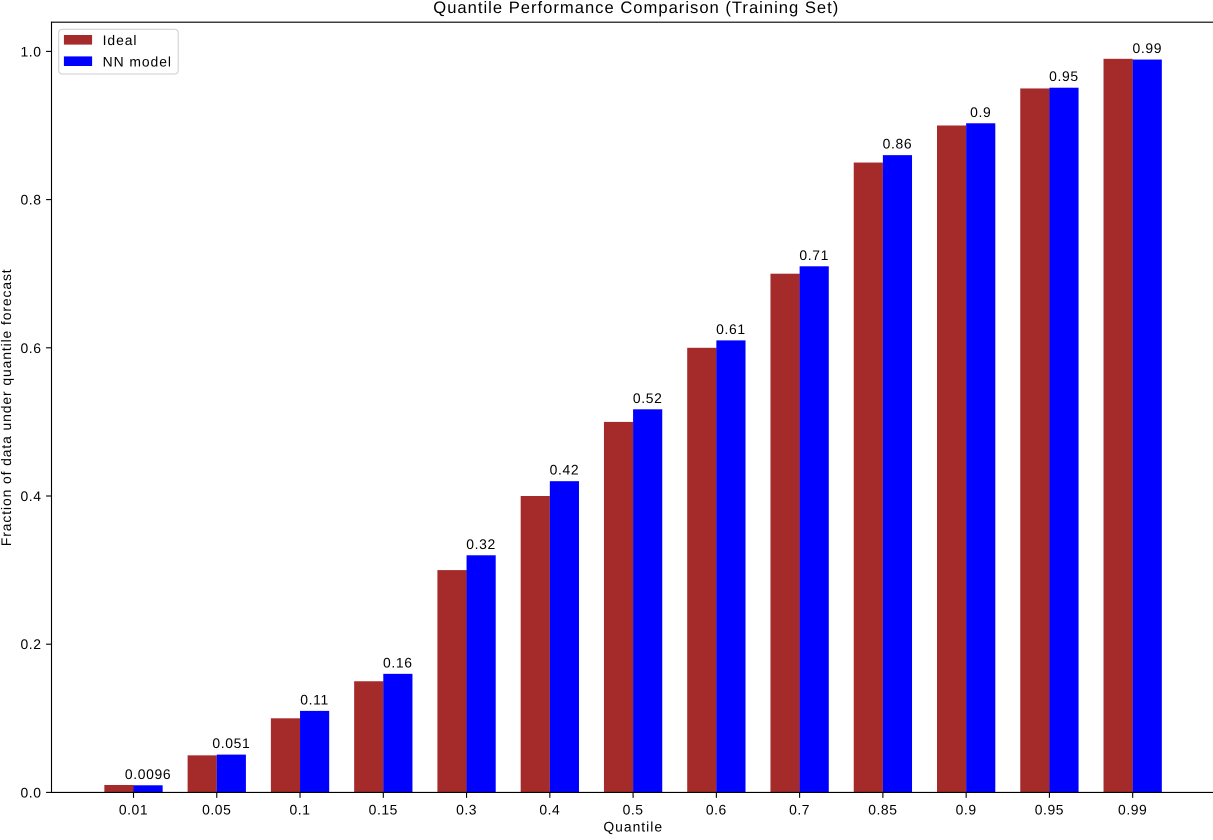 This screenshot has height=840, width=1213. What do you see at coordinates (466, 809) in the screenshot?
I see `svg-text: 0.3` at bounding box center [466, 809].